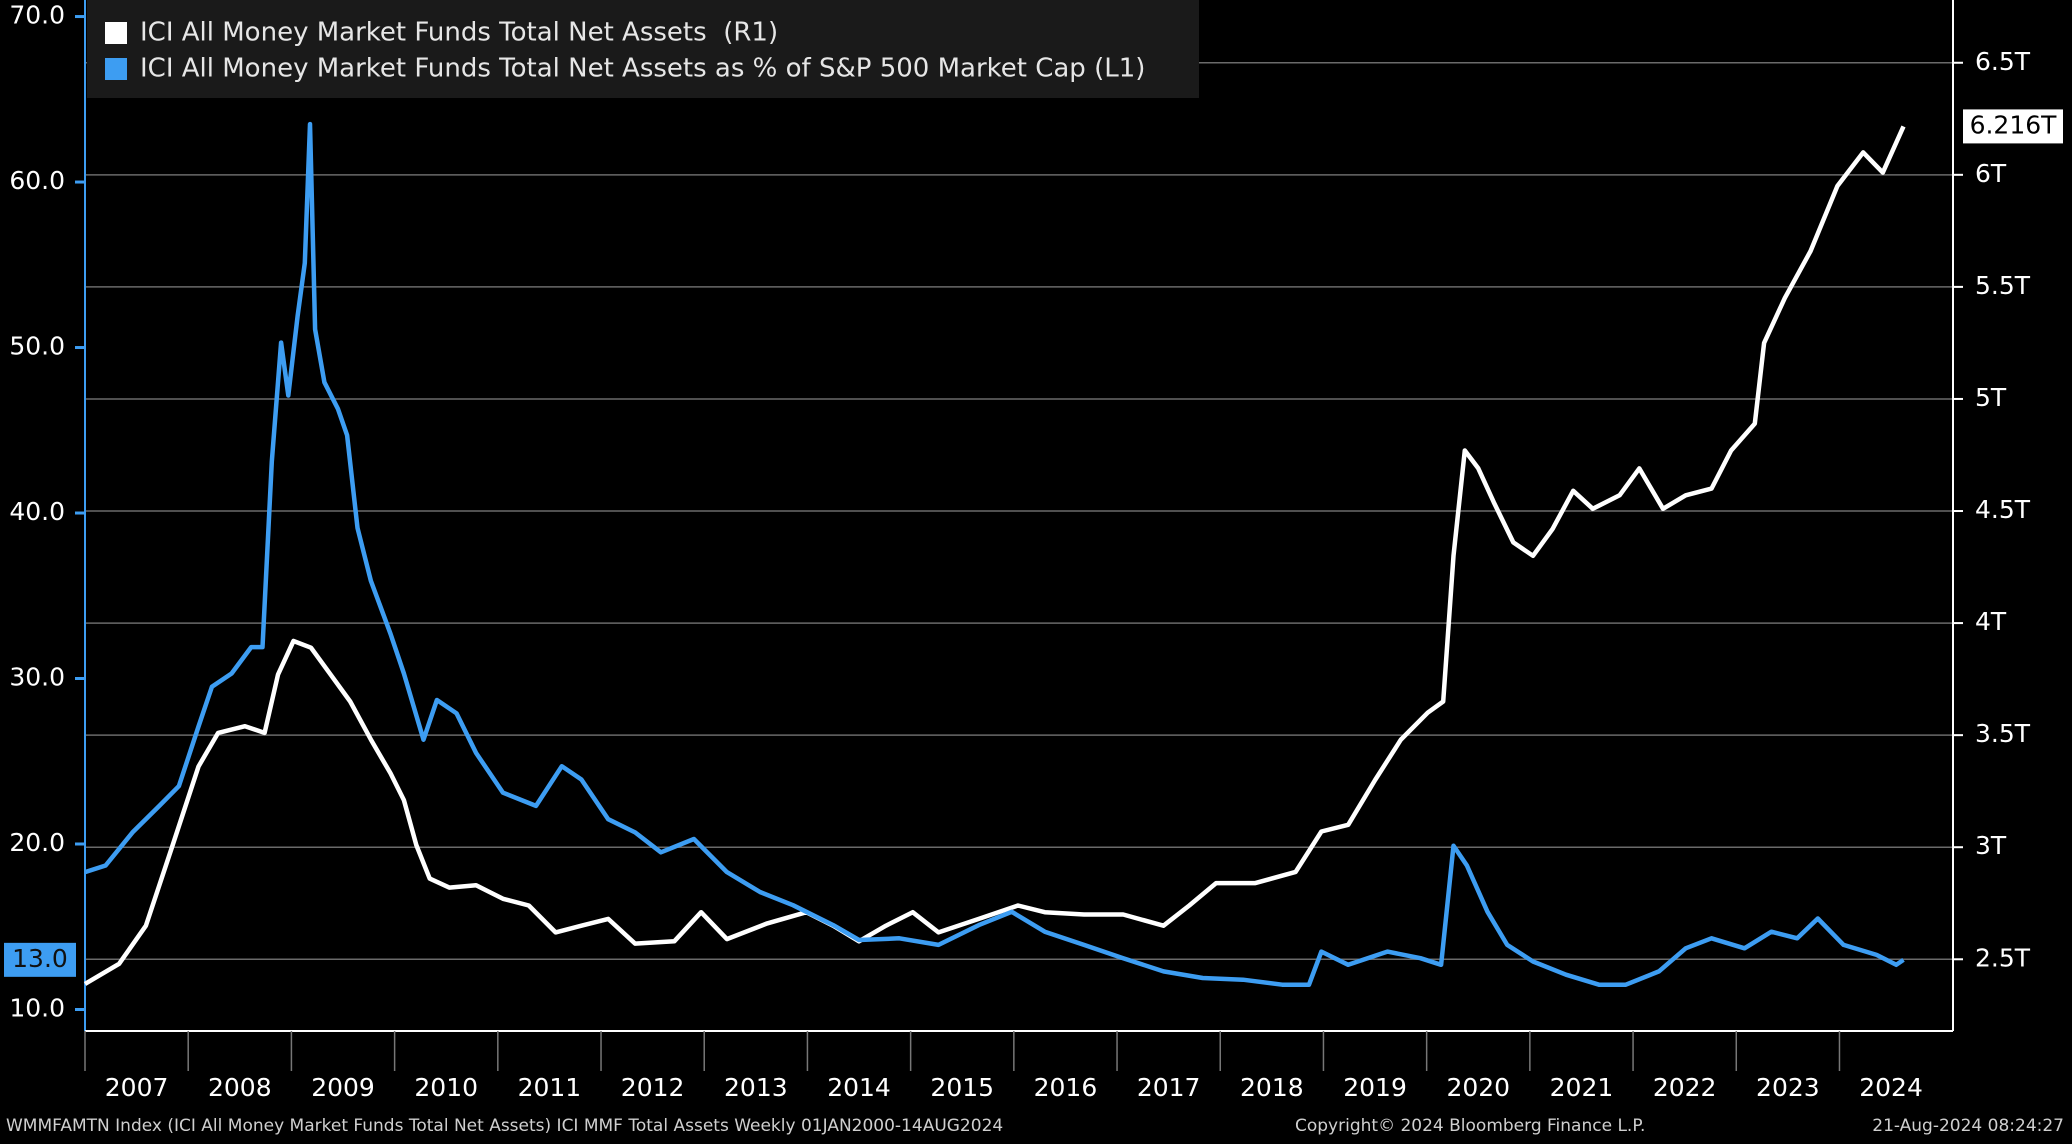 The width and height of the screenshot is (2072, 1144). Describe the element at coordinates (2003, 509) in the screenshot. I see `y2-tick-label: 4.5T` at that location.